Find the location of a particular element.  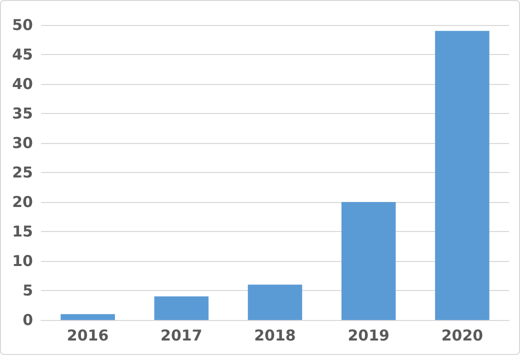

x-tick-label: 2020 is located at coordinates (462, 335).